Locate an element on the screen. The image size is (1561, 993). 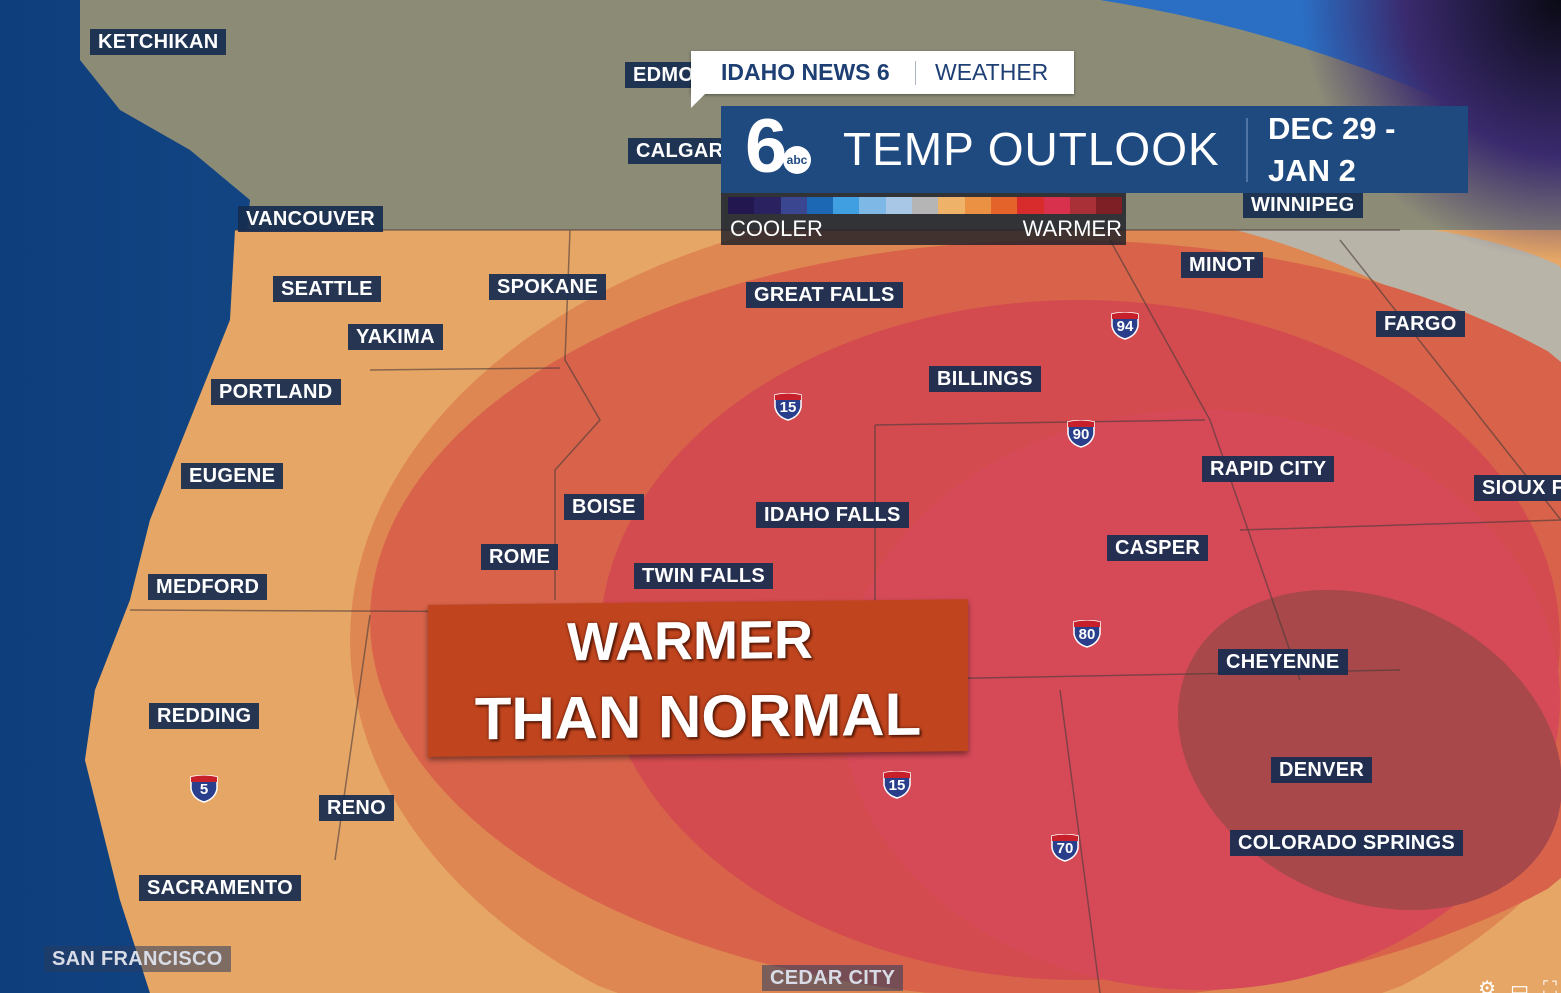
city-label: DENVER is located at coordinates (1322, 770).